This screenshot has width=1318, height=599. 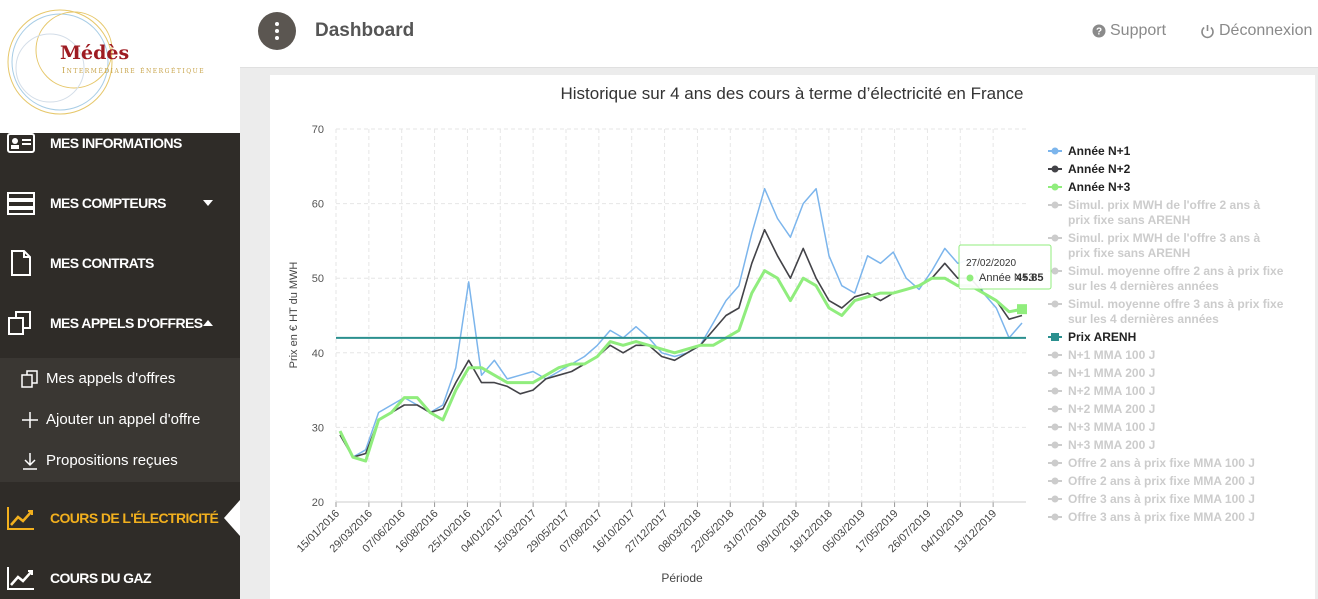 I want to click on sidebar-item-cours-electricite: COURS DE L'ÉLECTRICITÉ, so click(x=120, y=518).